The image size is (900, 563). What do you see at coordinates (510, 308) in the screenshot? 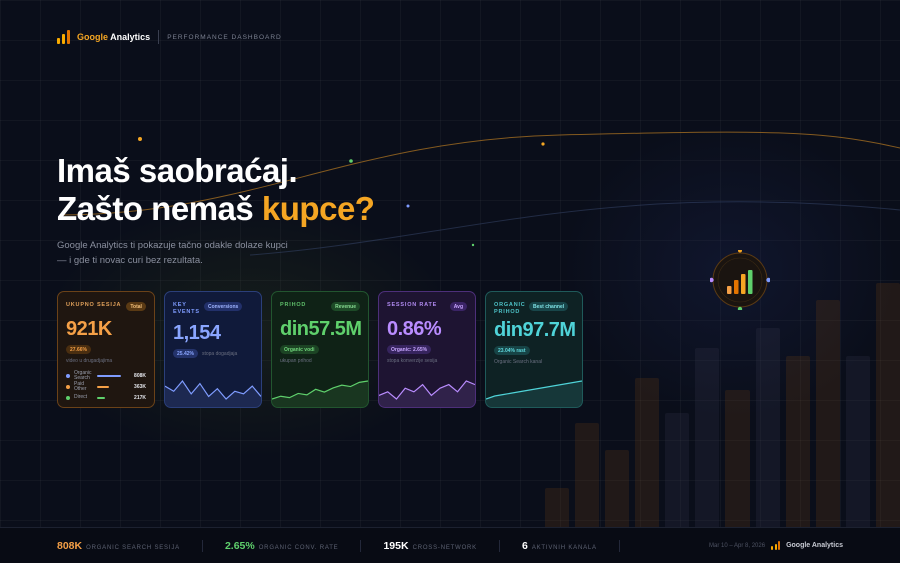
I see `card-label: ORGANIC PRIHOD` at bounding box center [510, 308].